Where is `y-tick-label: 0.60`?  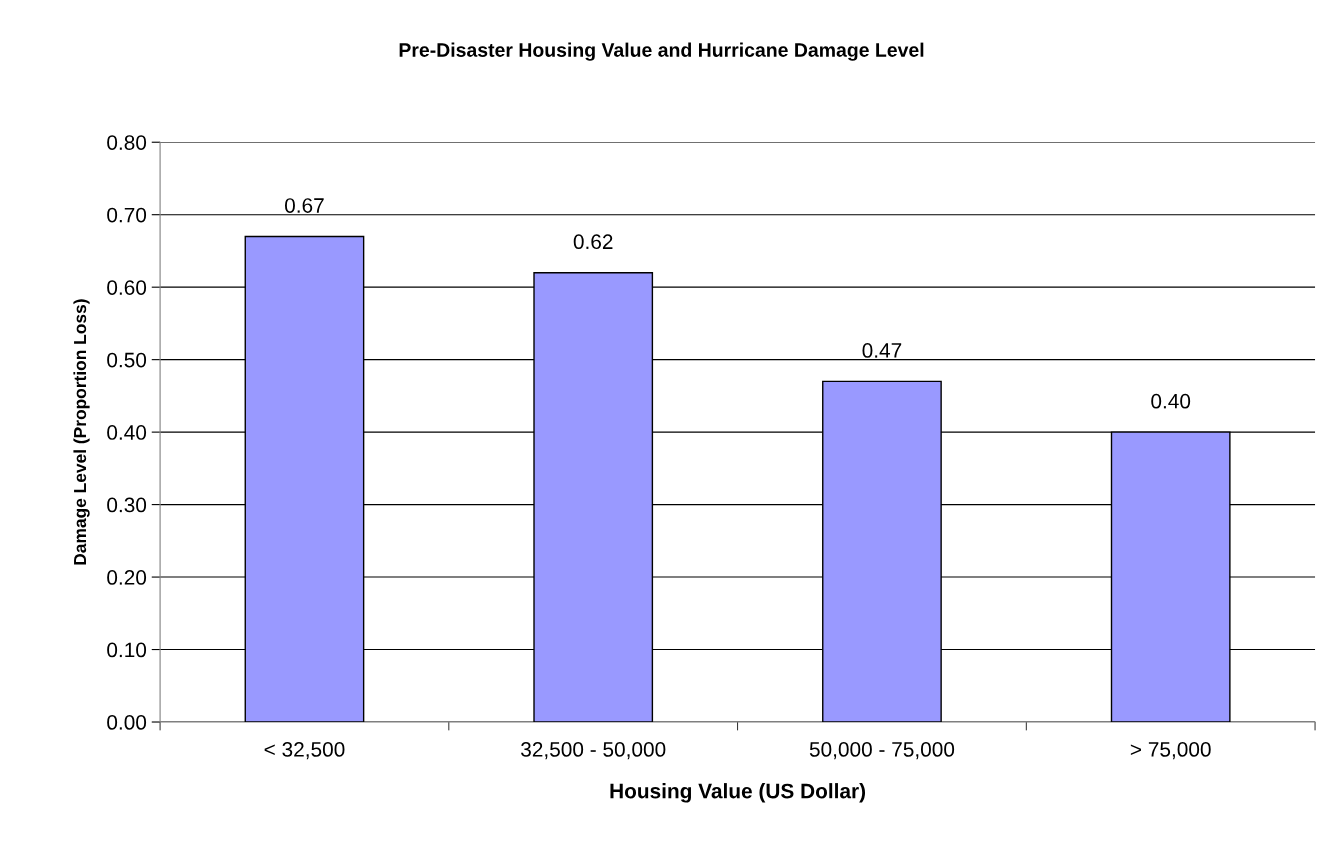 y-tick-label: 0.60 is located at coordinates (127, 287).